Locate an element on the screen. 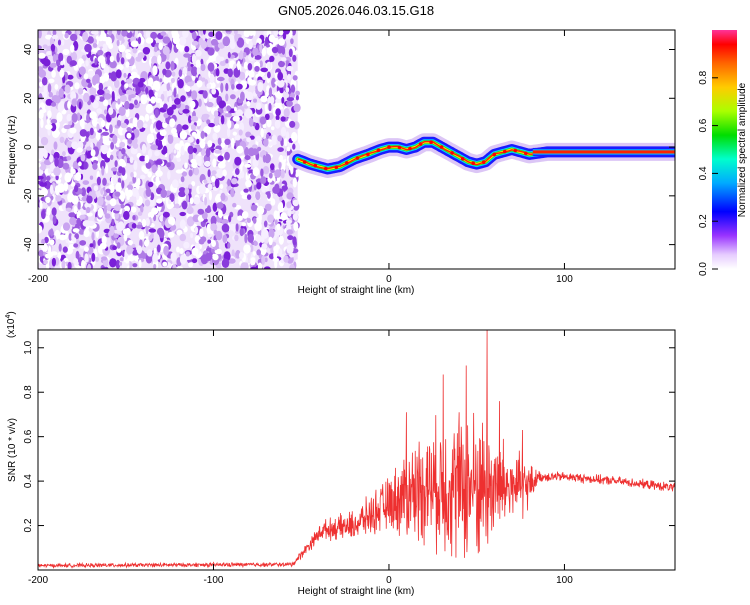 The width and height of the screenshot is (750, 605). snr-multiplier-base: (x10 is located at coordinates (11, 328).